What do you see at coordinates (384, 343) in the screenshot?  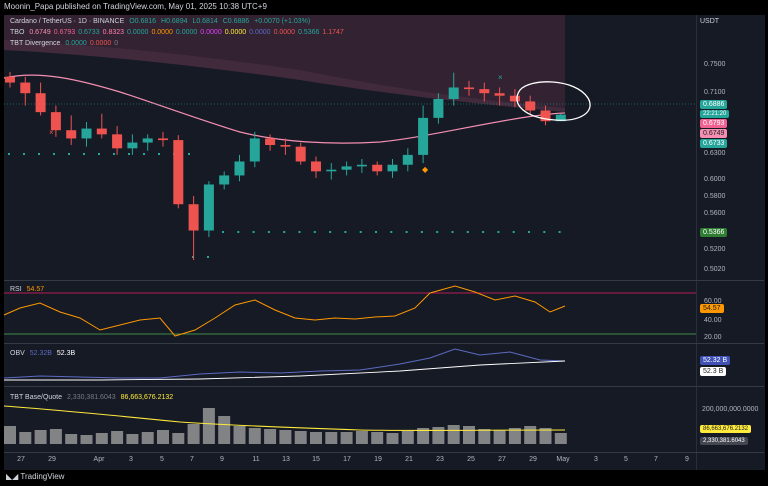 I see `pane-separator-obv` at bounding box center [384, 343].